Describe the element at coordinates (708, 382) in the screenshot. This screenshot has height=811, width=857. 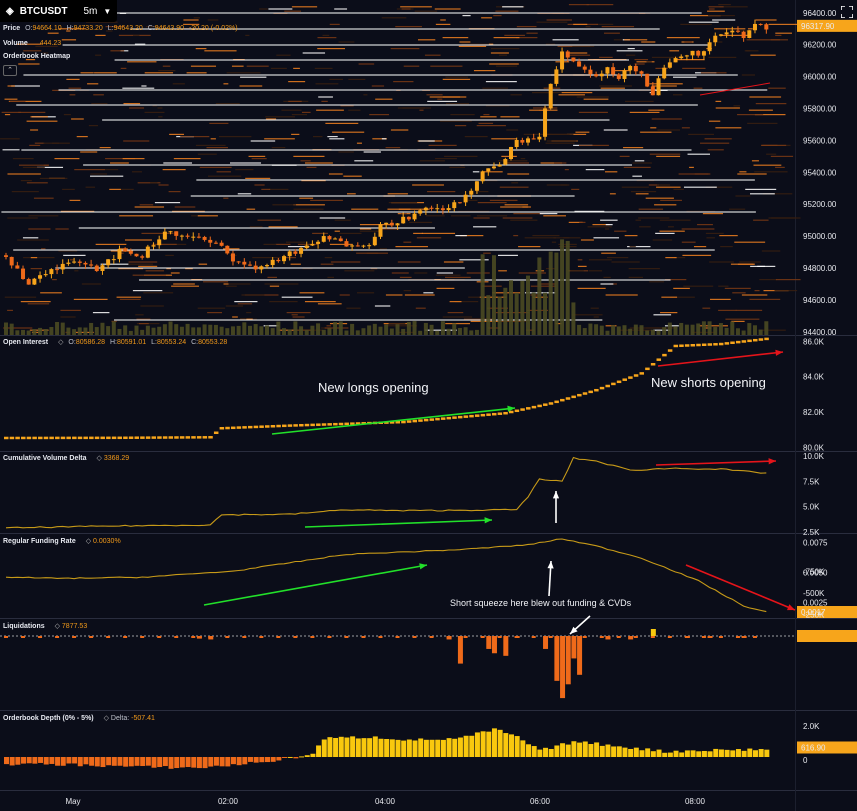
I see `annotation-new-shorts: New shorts opening` at that location.